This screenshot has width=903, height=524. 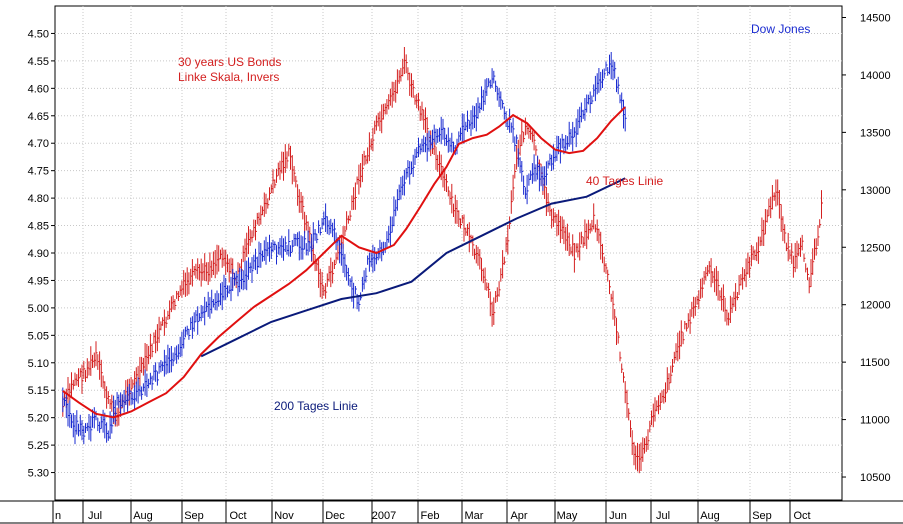 I want to click on x-tick-label: Mar, so click(x=474, y=516).